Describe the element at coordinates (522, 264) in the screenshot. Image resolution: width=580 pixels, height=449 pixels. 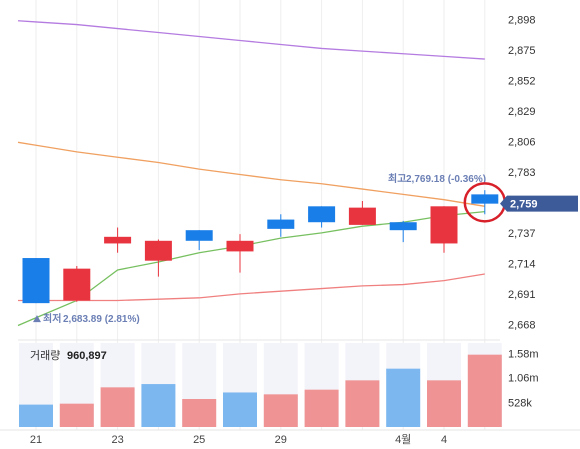
I see `y-tick-label: 2,714` at that location.